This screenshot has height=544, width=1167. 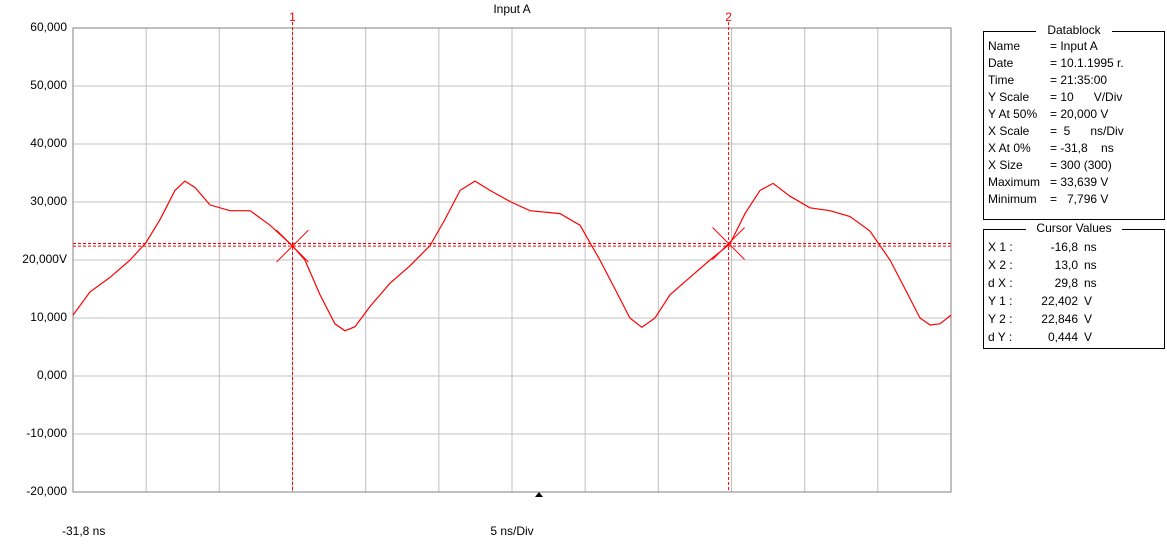 What do you see at coordinates (48, 85) in the screenshot?
I see `y-tick-label: 50,000` at bounding box center [48, 85].